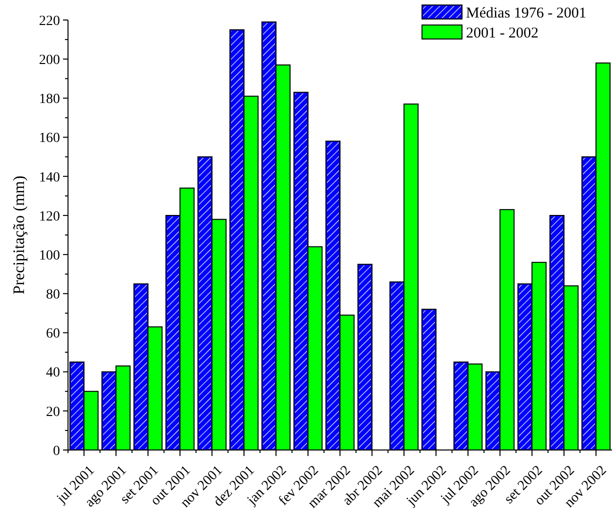 The width and height of the screenshot is (616, 524). Describe the element at coordinates (49, 60) in the screenshot. I see `y-tick-label: 200` at that location.